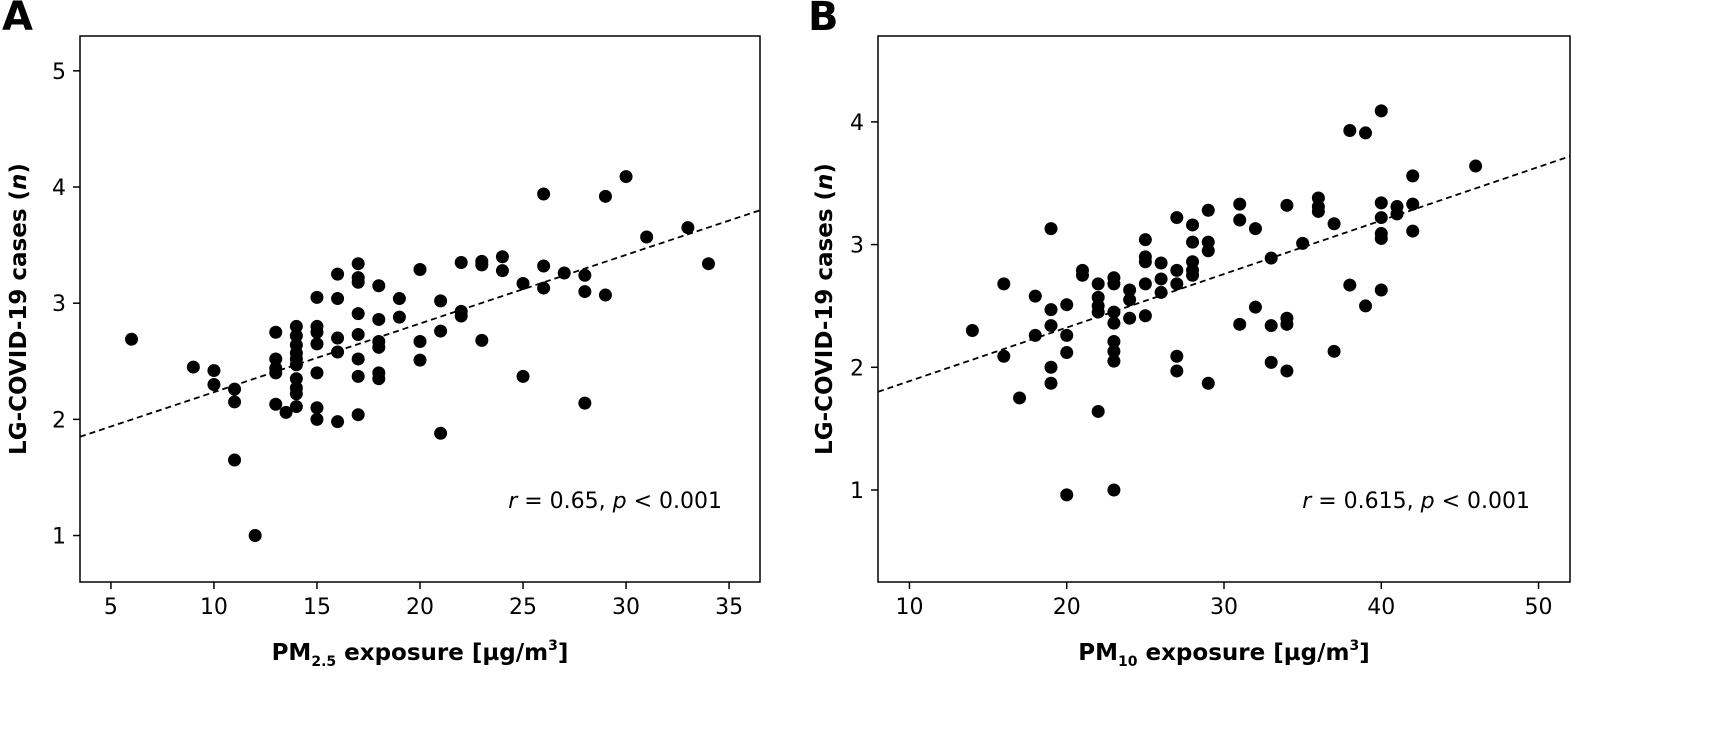 Image resolution: width=1714 pixels, height=730 pixels. Describe the element at coordinates (1539, 607) in the screenshot. I see `x-tick-label: 50` at that location.